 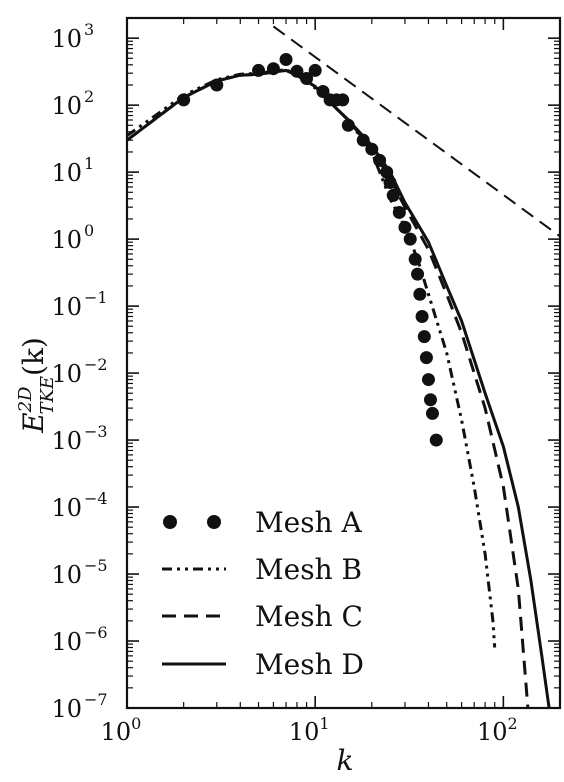 What do you see at coordinates (89, 29) in the screenshot?
I see `y-tick-exponent: 3` at bounding box center [89, 29].